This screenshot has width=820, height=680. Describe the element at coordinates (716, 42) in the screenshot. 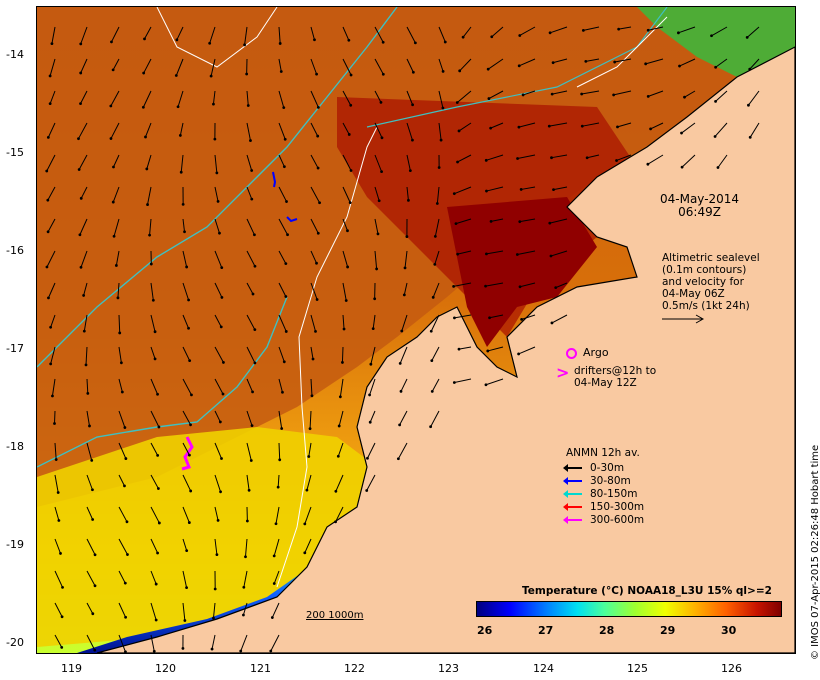

I see `cloud-gap-region` at that location.